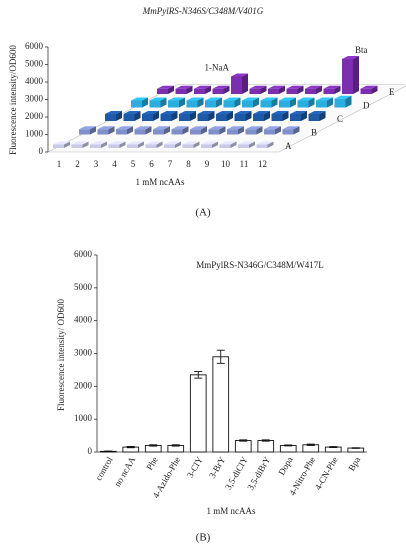  Describe the element at coordinates (366, 106) in the screenshot. I see `row-label: D` at that location.